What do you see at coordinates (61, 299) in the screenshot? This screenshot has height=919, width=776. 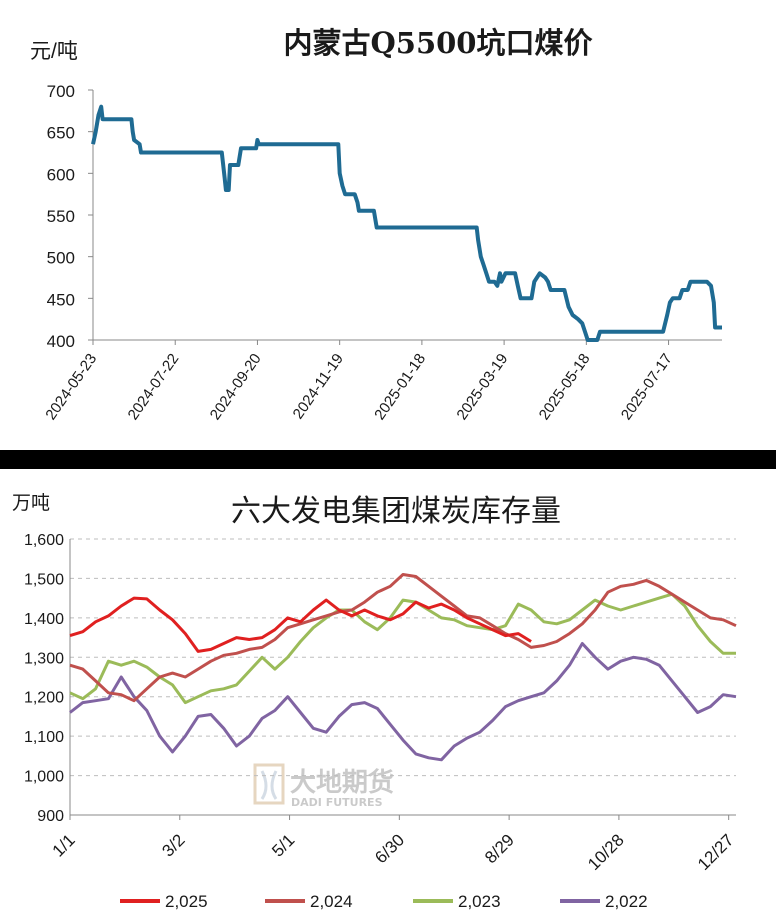 I see `chart1-y-tick-label: 450` at bounding box center [61, 299].